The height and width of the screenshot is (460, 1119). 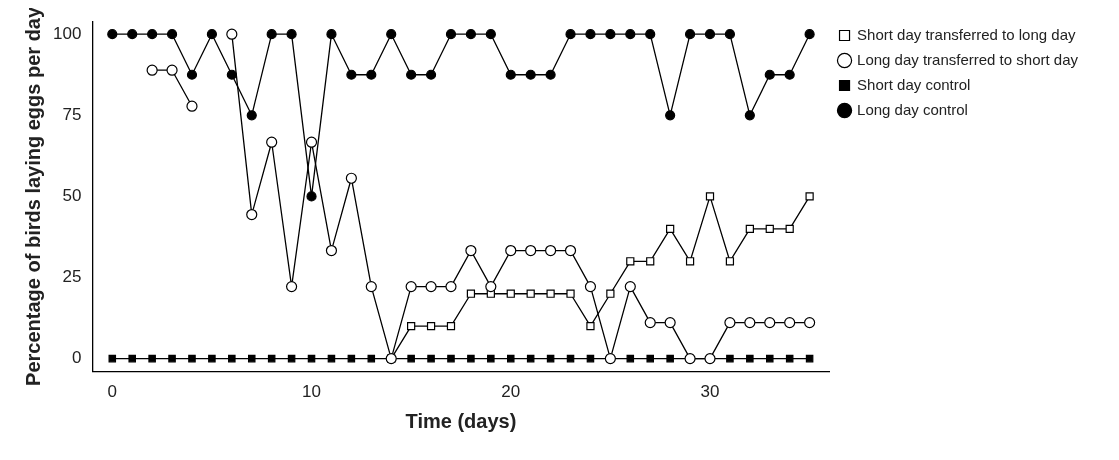 I want to click on y-tick-label: 50, so click(x=72, y=196).